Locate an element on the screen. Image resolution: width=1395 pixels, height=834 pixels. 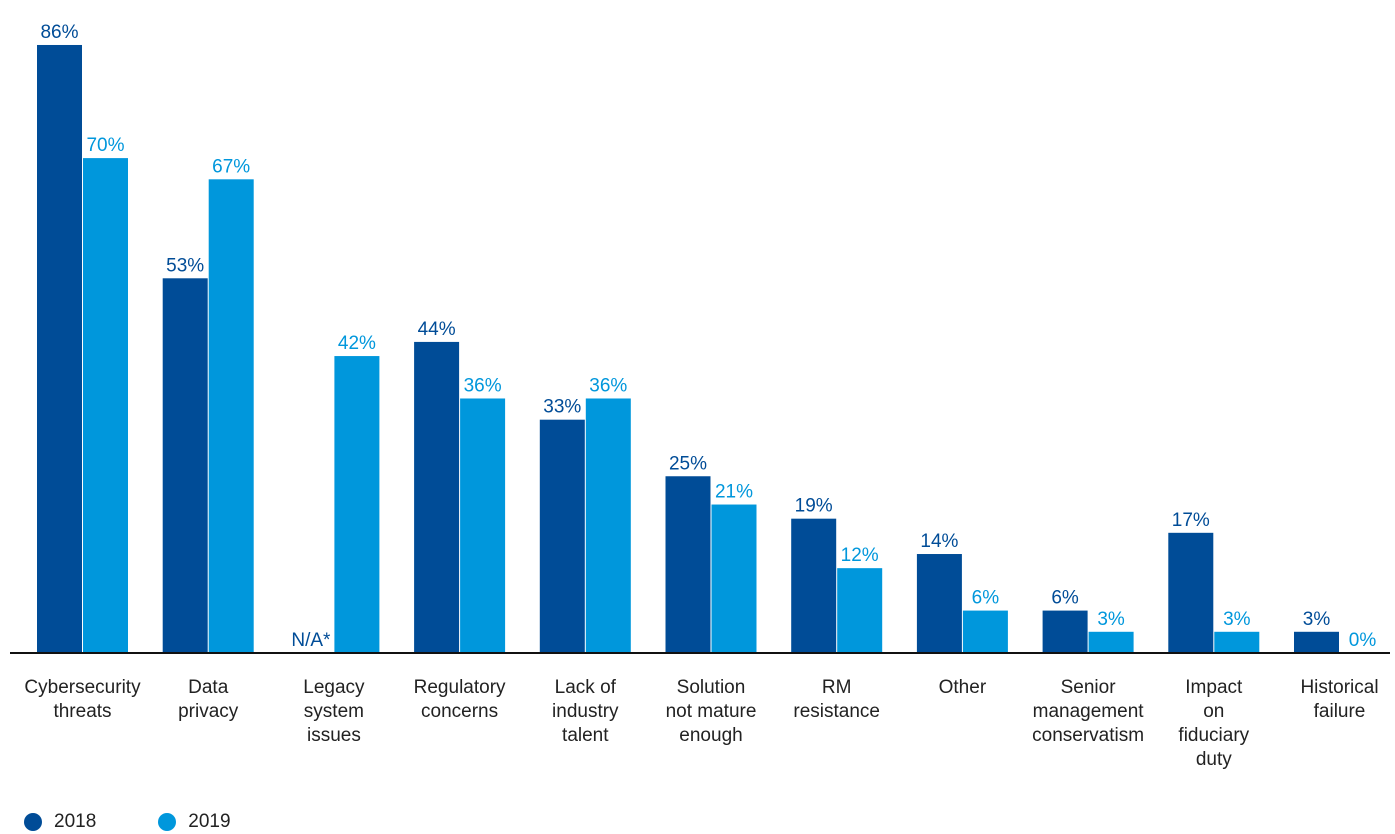
category-label-5: Solution not mature enough is located at coordinates (711, 711).